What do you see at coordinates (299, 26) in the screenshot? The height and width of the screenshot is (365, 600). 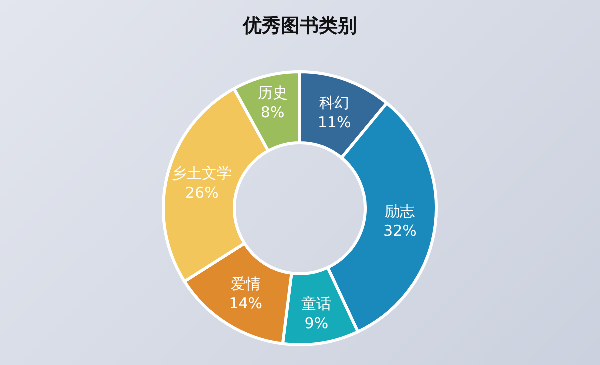 I see `chart-title: 优秀图书类别` at bounding box center [299, 26].